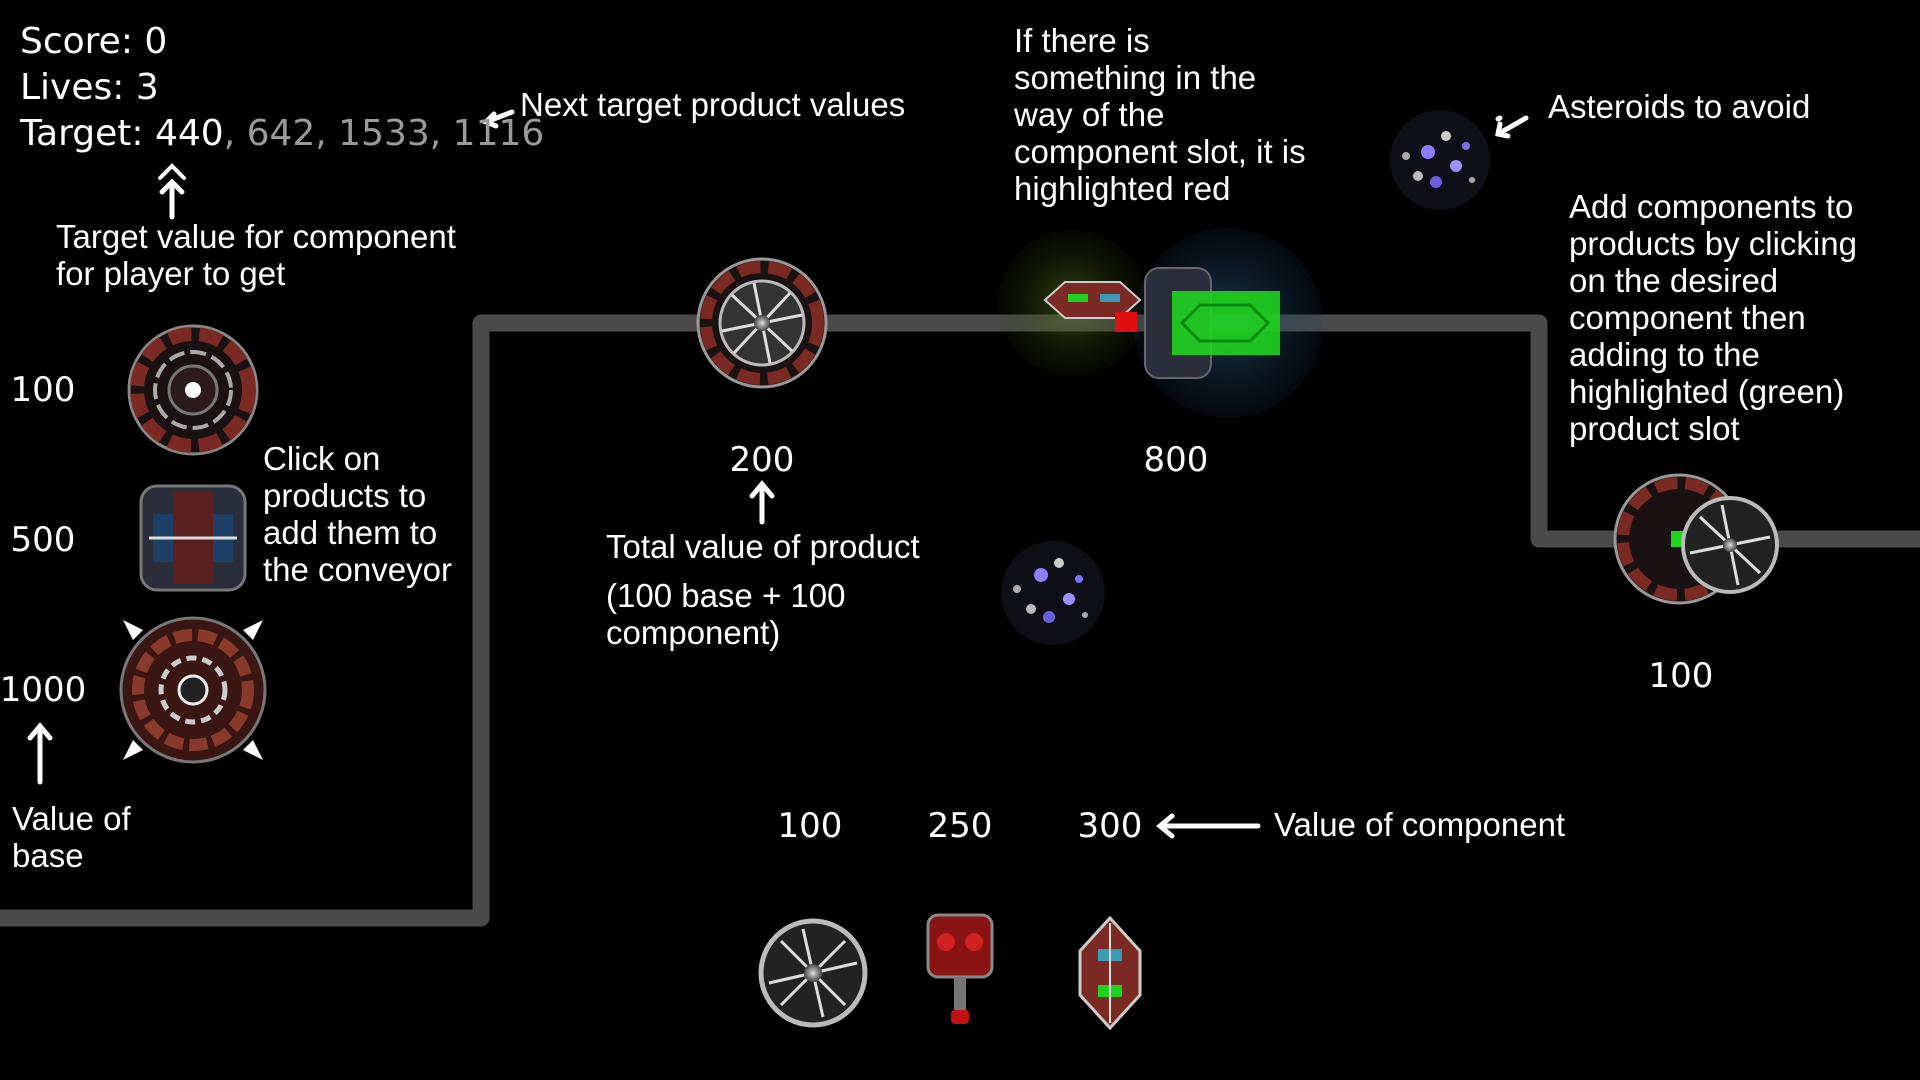  I want to click on annotation-line: products by clicking, so click(1713, 243).